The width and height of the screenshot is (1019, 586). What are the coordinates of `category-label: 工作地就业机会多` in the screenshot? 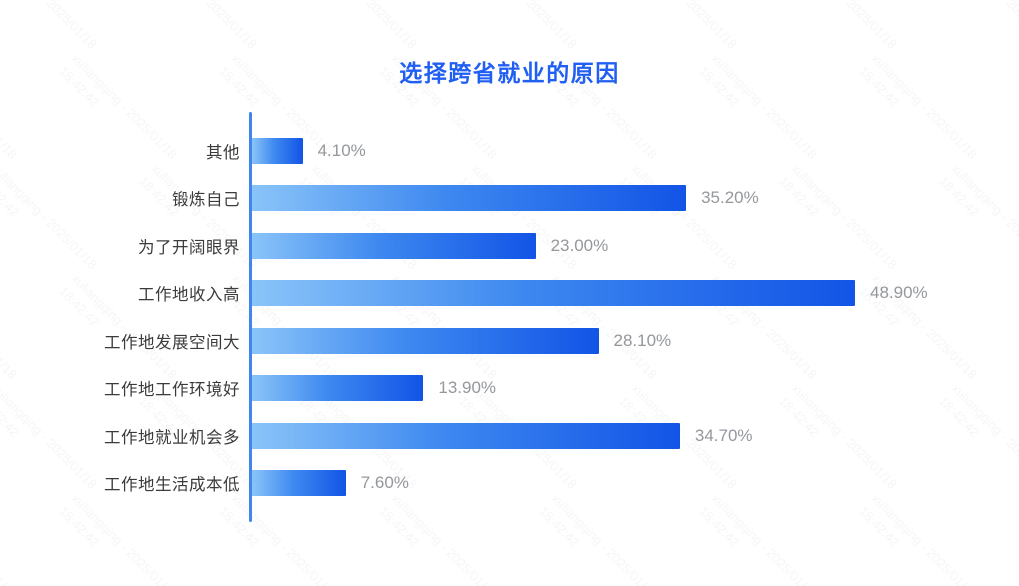 It's located at (172, 437).